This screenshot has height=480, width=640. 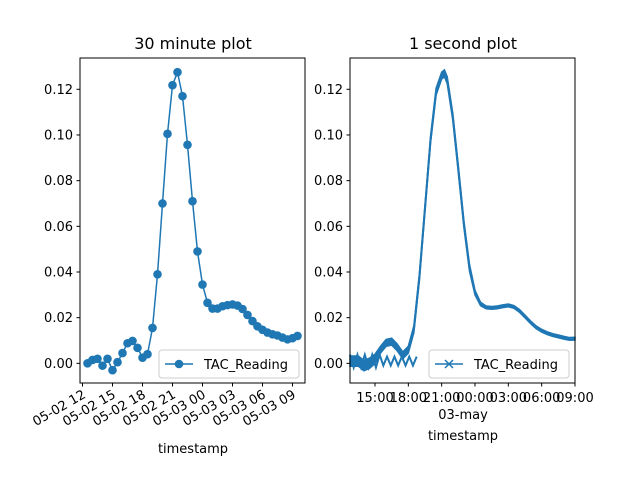 What do you see at coordinates (541, 398) in the screenshot?
I see `right-x-tick-label: 06:00` at bounding box center [541, 398].